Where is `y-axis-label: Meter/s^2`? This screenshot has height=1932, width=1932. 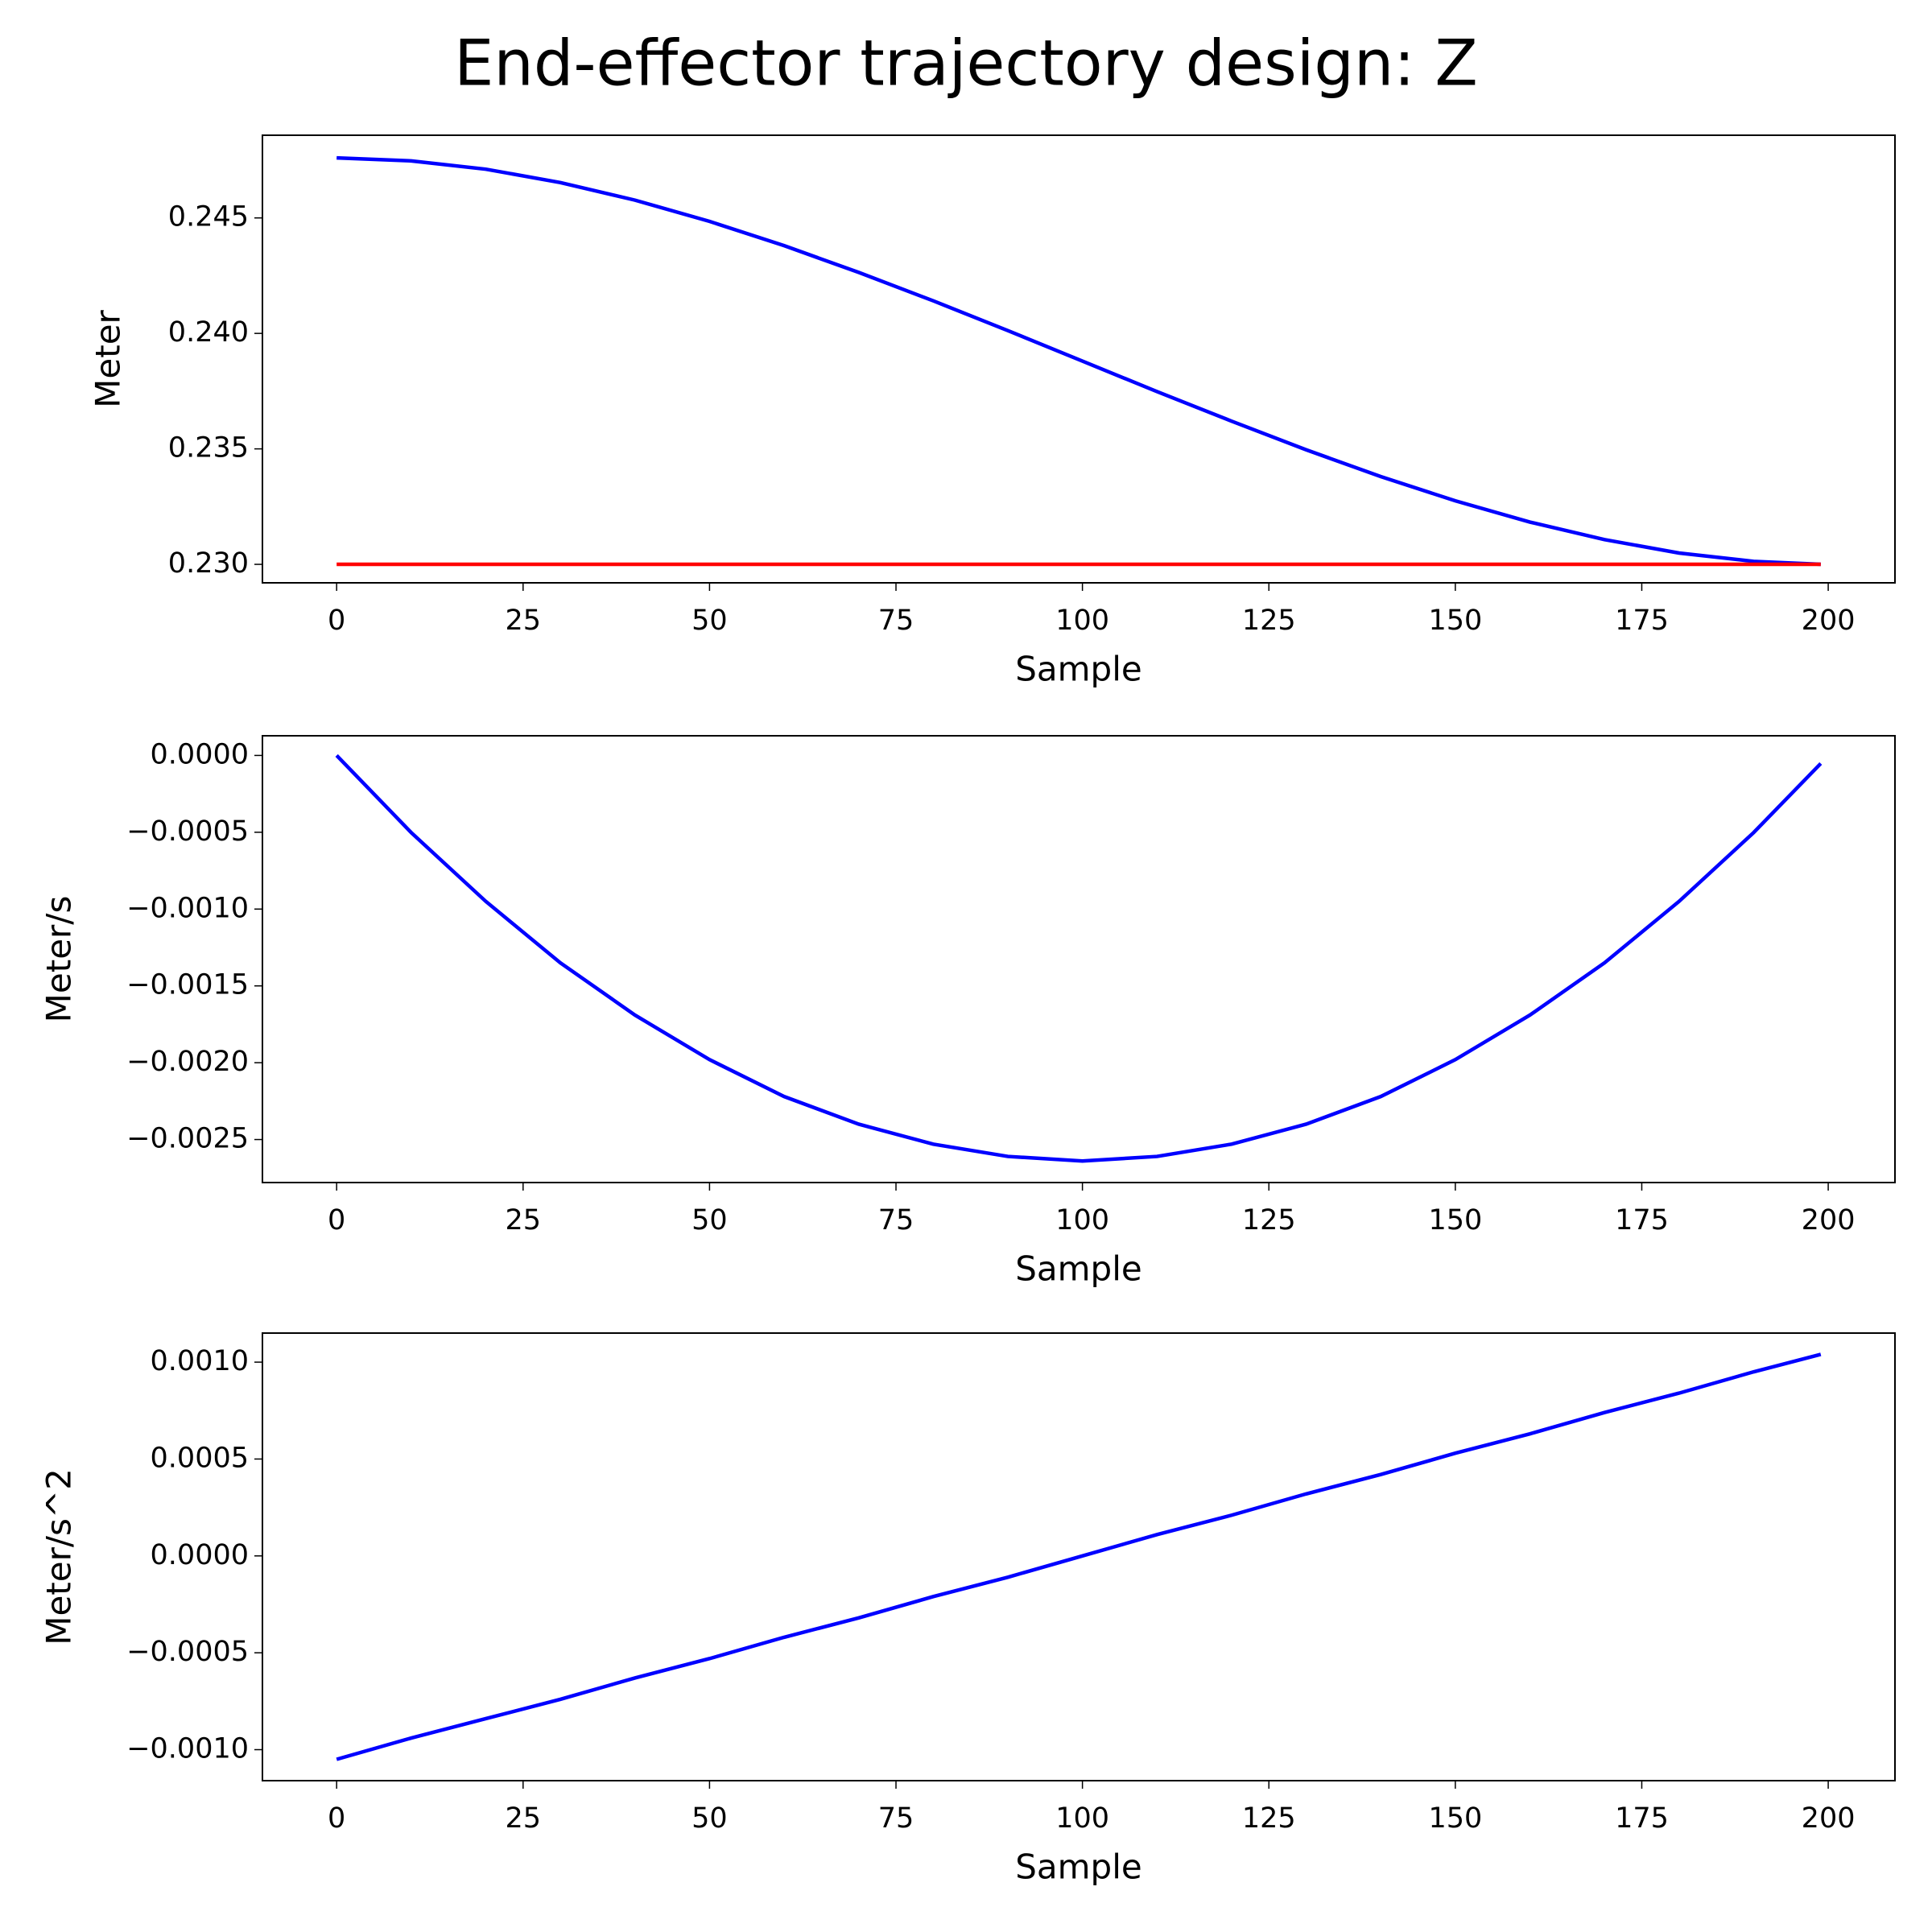 y-axis-label: Meter/s^2 is located at coordinates (59, 1556).